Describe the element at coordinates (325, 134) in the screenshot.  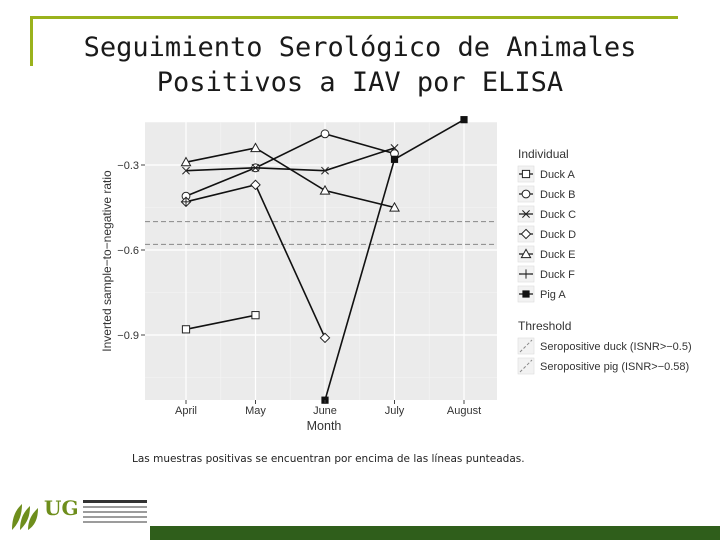
I see `data-point-duck-b` at that location.